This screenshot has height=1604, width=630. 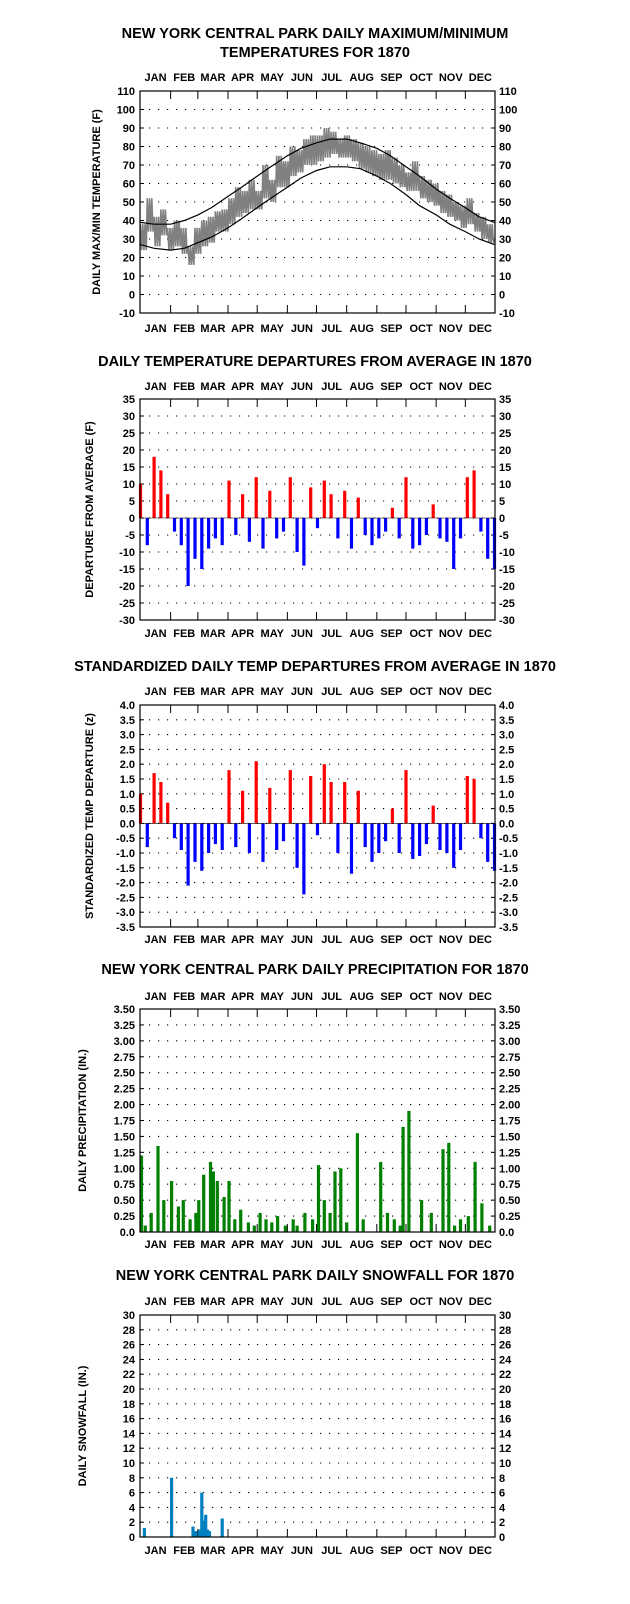 I want to click on y-tick-label-right: -3.0, so click(x=508, y=913).